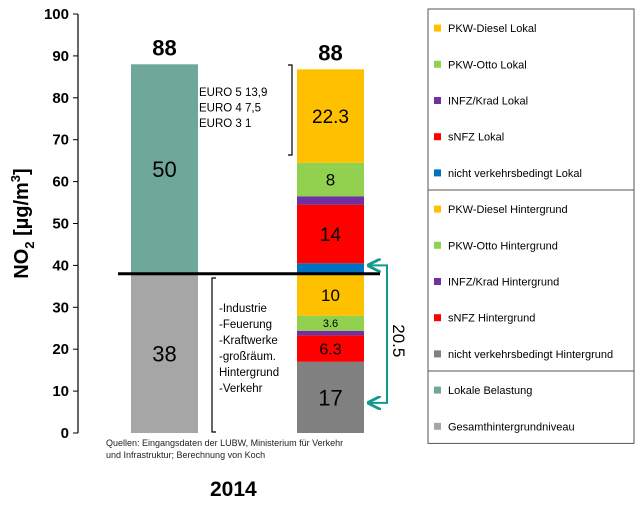  Describe the element at coordinates (398, 340) in the screenshot. I see `traffic-background-value: 20.5` at that location.